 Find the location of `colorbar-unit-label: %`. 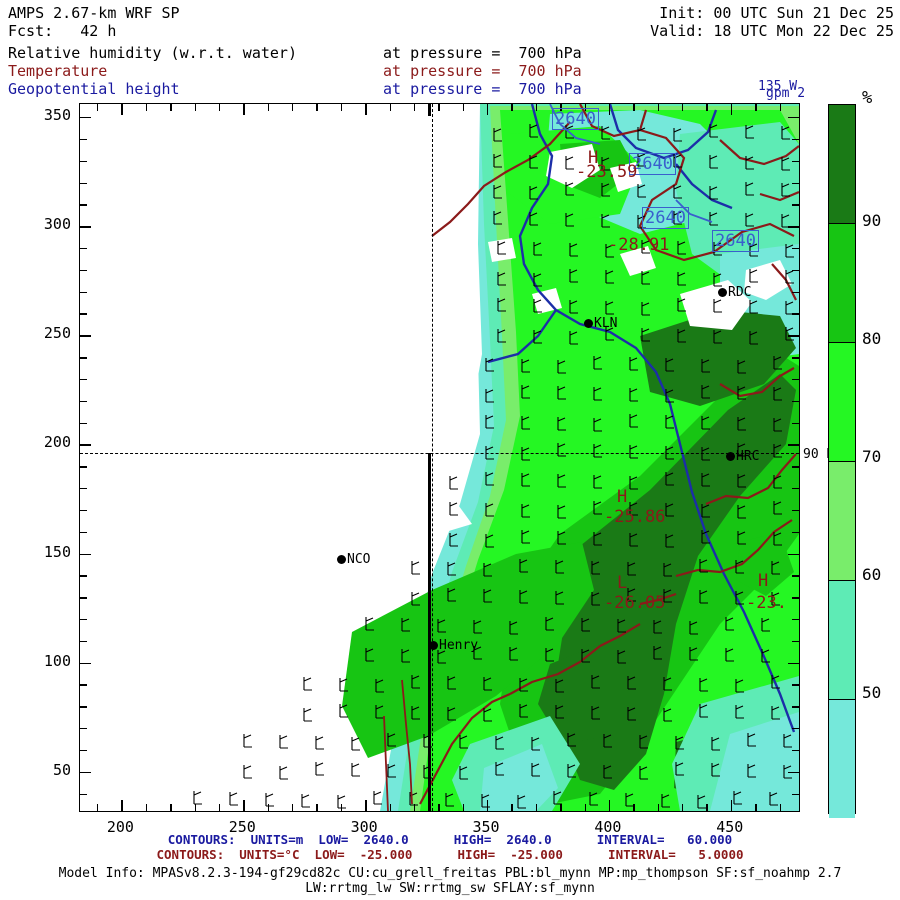

colorbar-unit-label: % is located at coordinates (867, 98).